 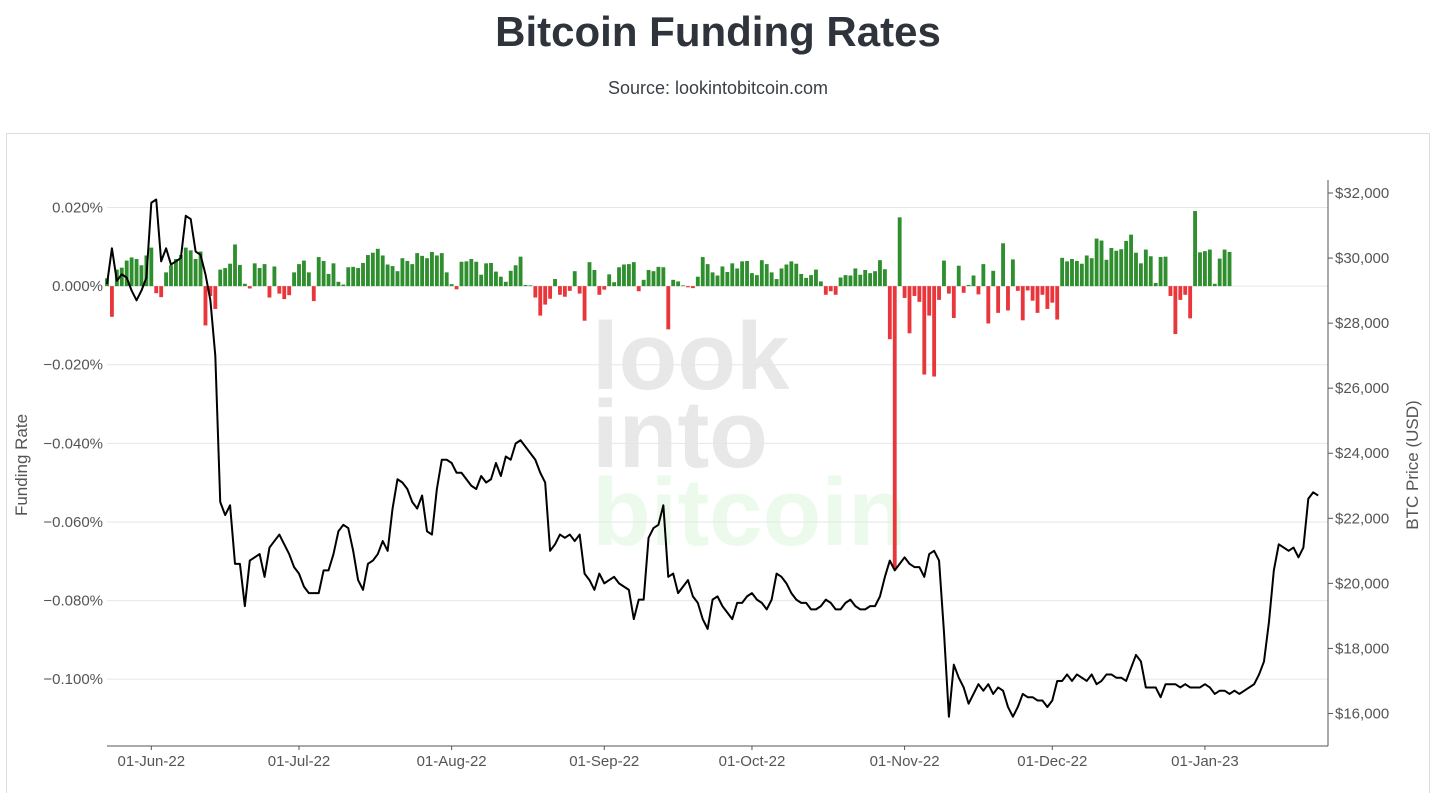 I want to click on y2-tick-label: $18,000, so click(x=1362, y=648).